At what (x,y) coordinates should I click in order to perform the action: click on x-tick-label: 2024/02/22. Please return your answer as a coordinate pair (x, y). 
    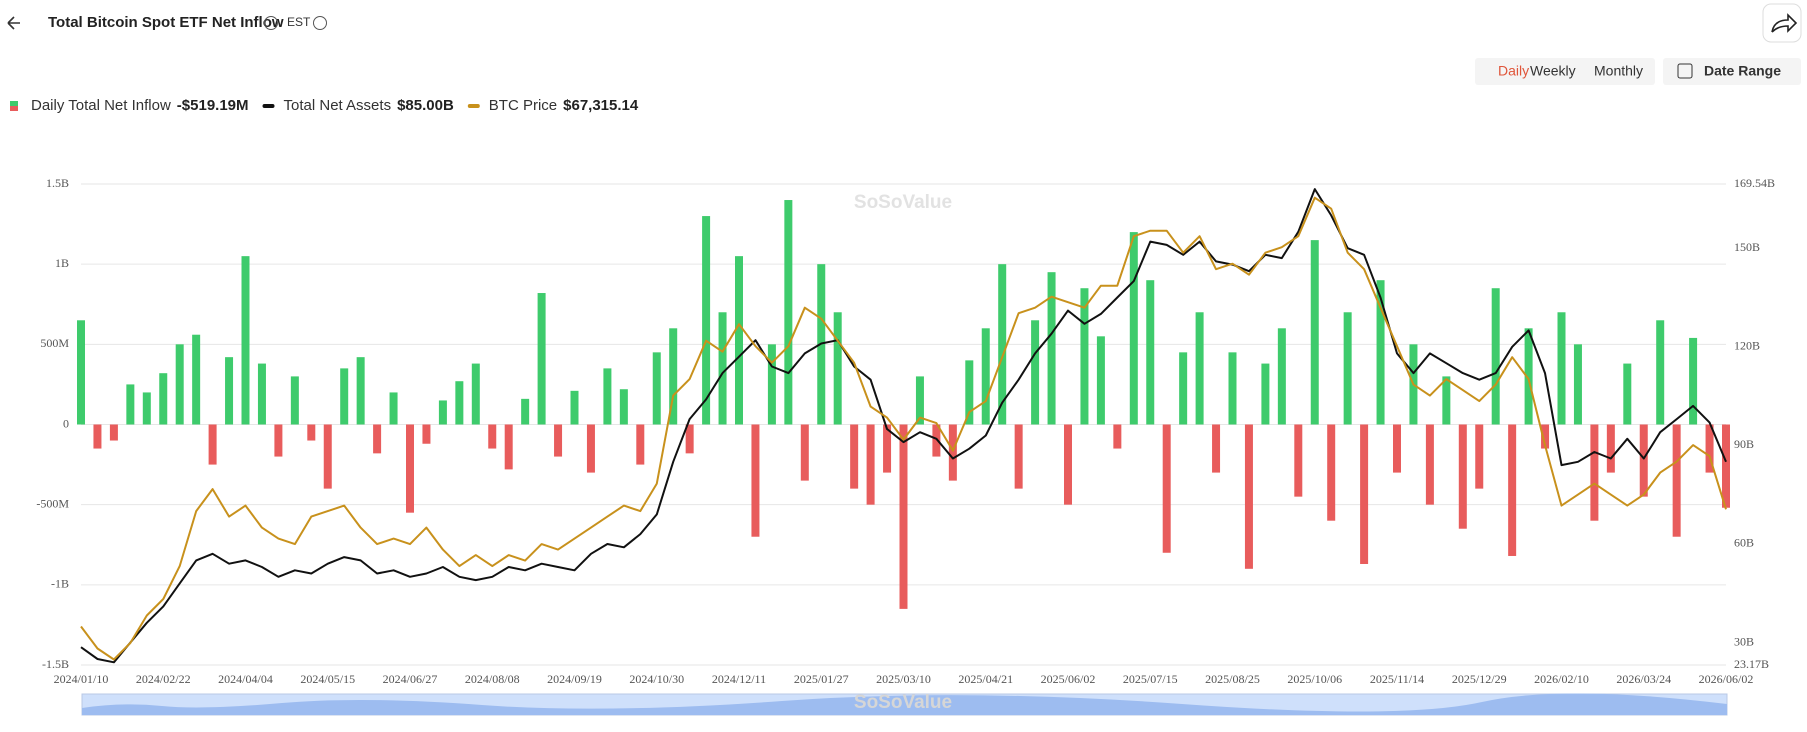
    Looking at the image, I should click on (163, 679).